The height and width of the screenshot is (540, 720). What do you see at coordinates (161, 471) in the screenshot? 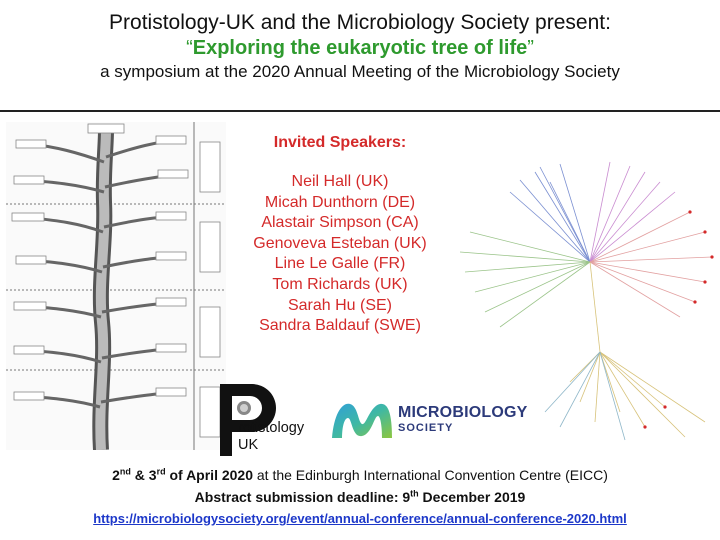
I see `date-suffix-2: rd` at bounding box center [161, 471].